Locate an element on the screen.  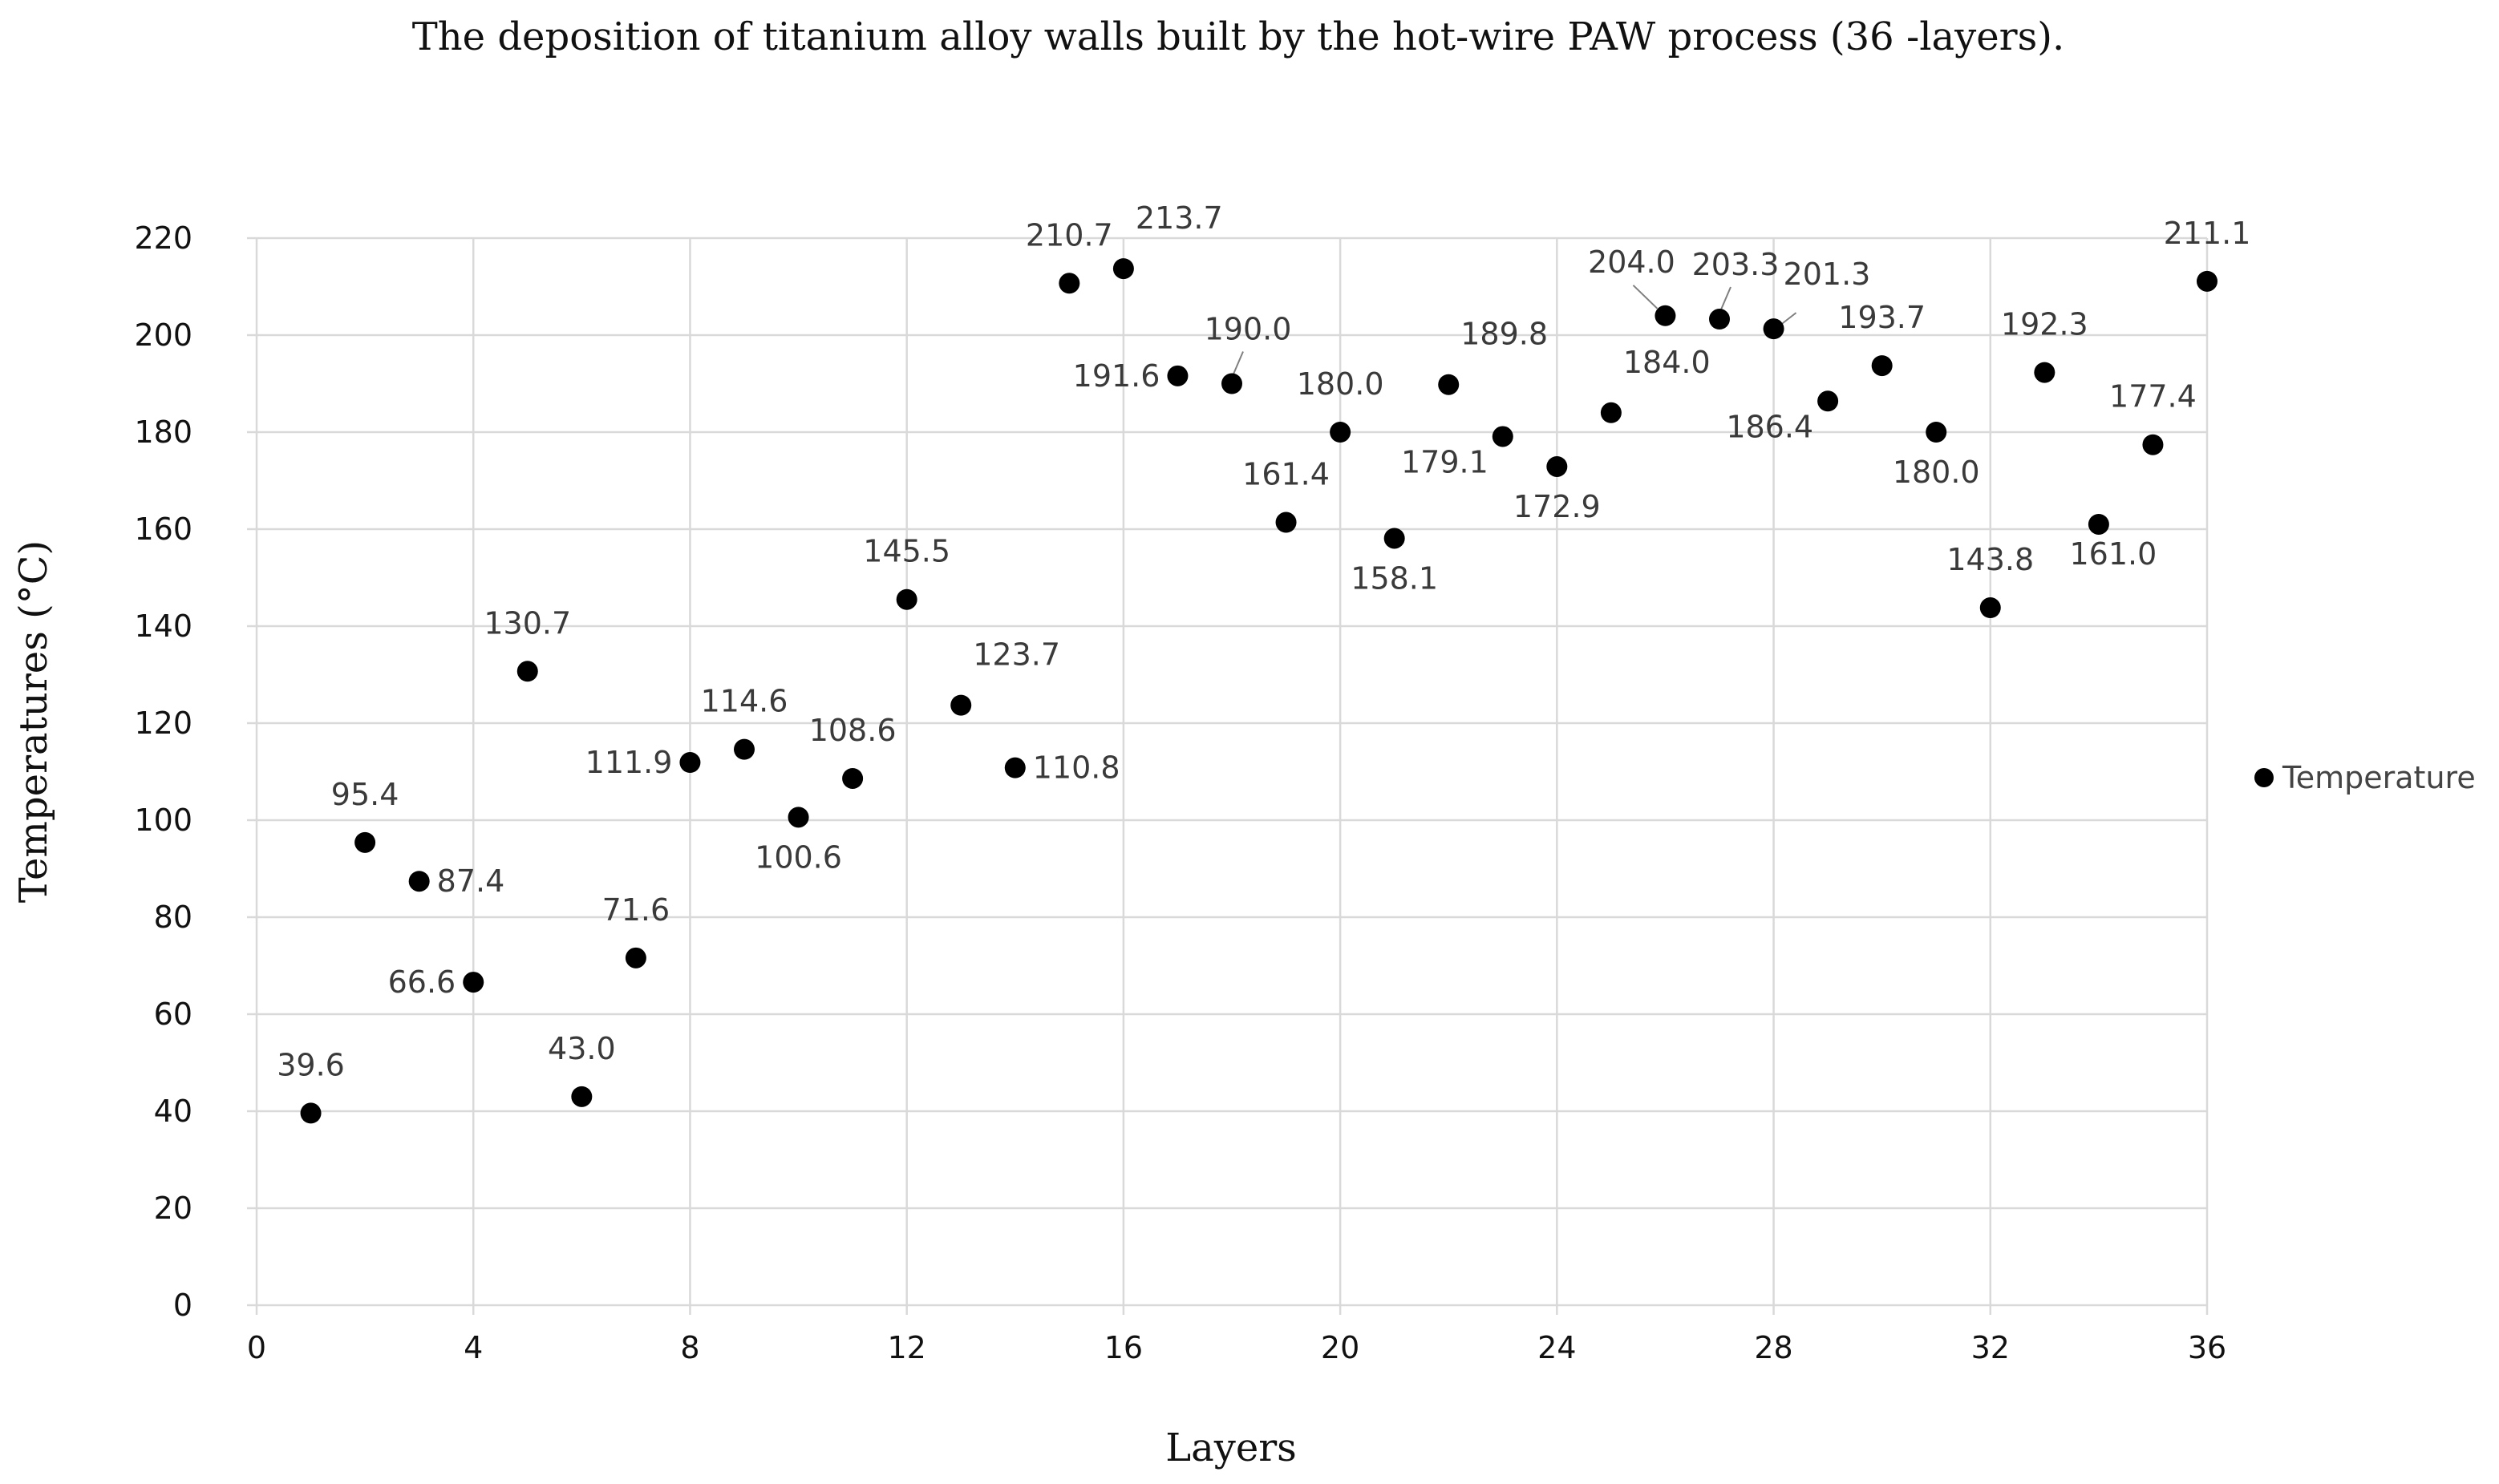
data-label: 193.7 is located at coordinates (1882, 317).